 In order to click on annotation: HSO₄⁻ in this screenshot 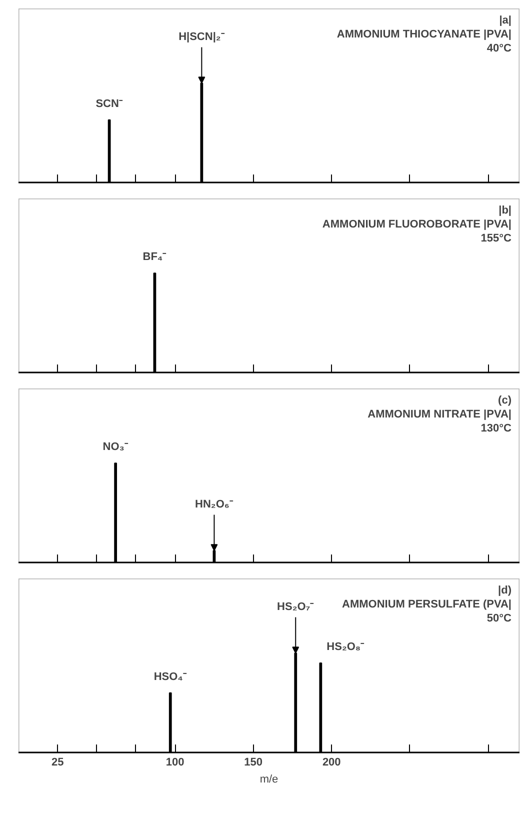, I will do `click(170, 676)`.